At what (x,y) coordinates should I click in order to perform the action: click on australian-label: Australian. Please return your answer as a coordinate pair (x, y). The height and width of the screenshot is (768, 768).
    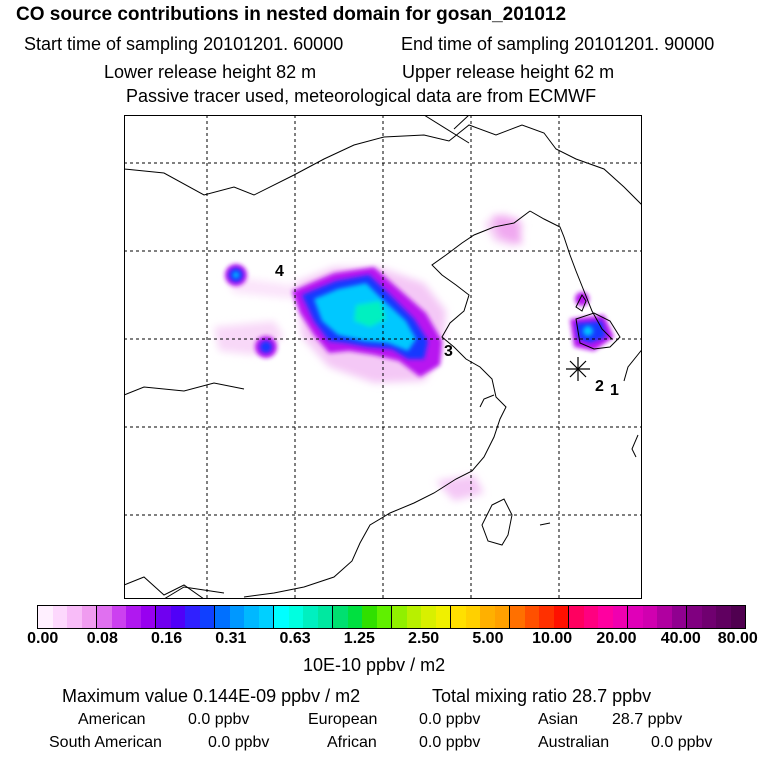
    Looking at the image, I should click on (574, 742).